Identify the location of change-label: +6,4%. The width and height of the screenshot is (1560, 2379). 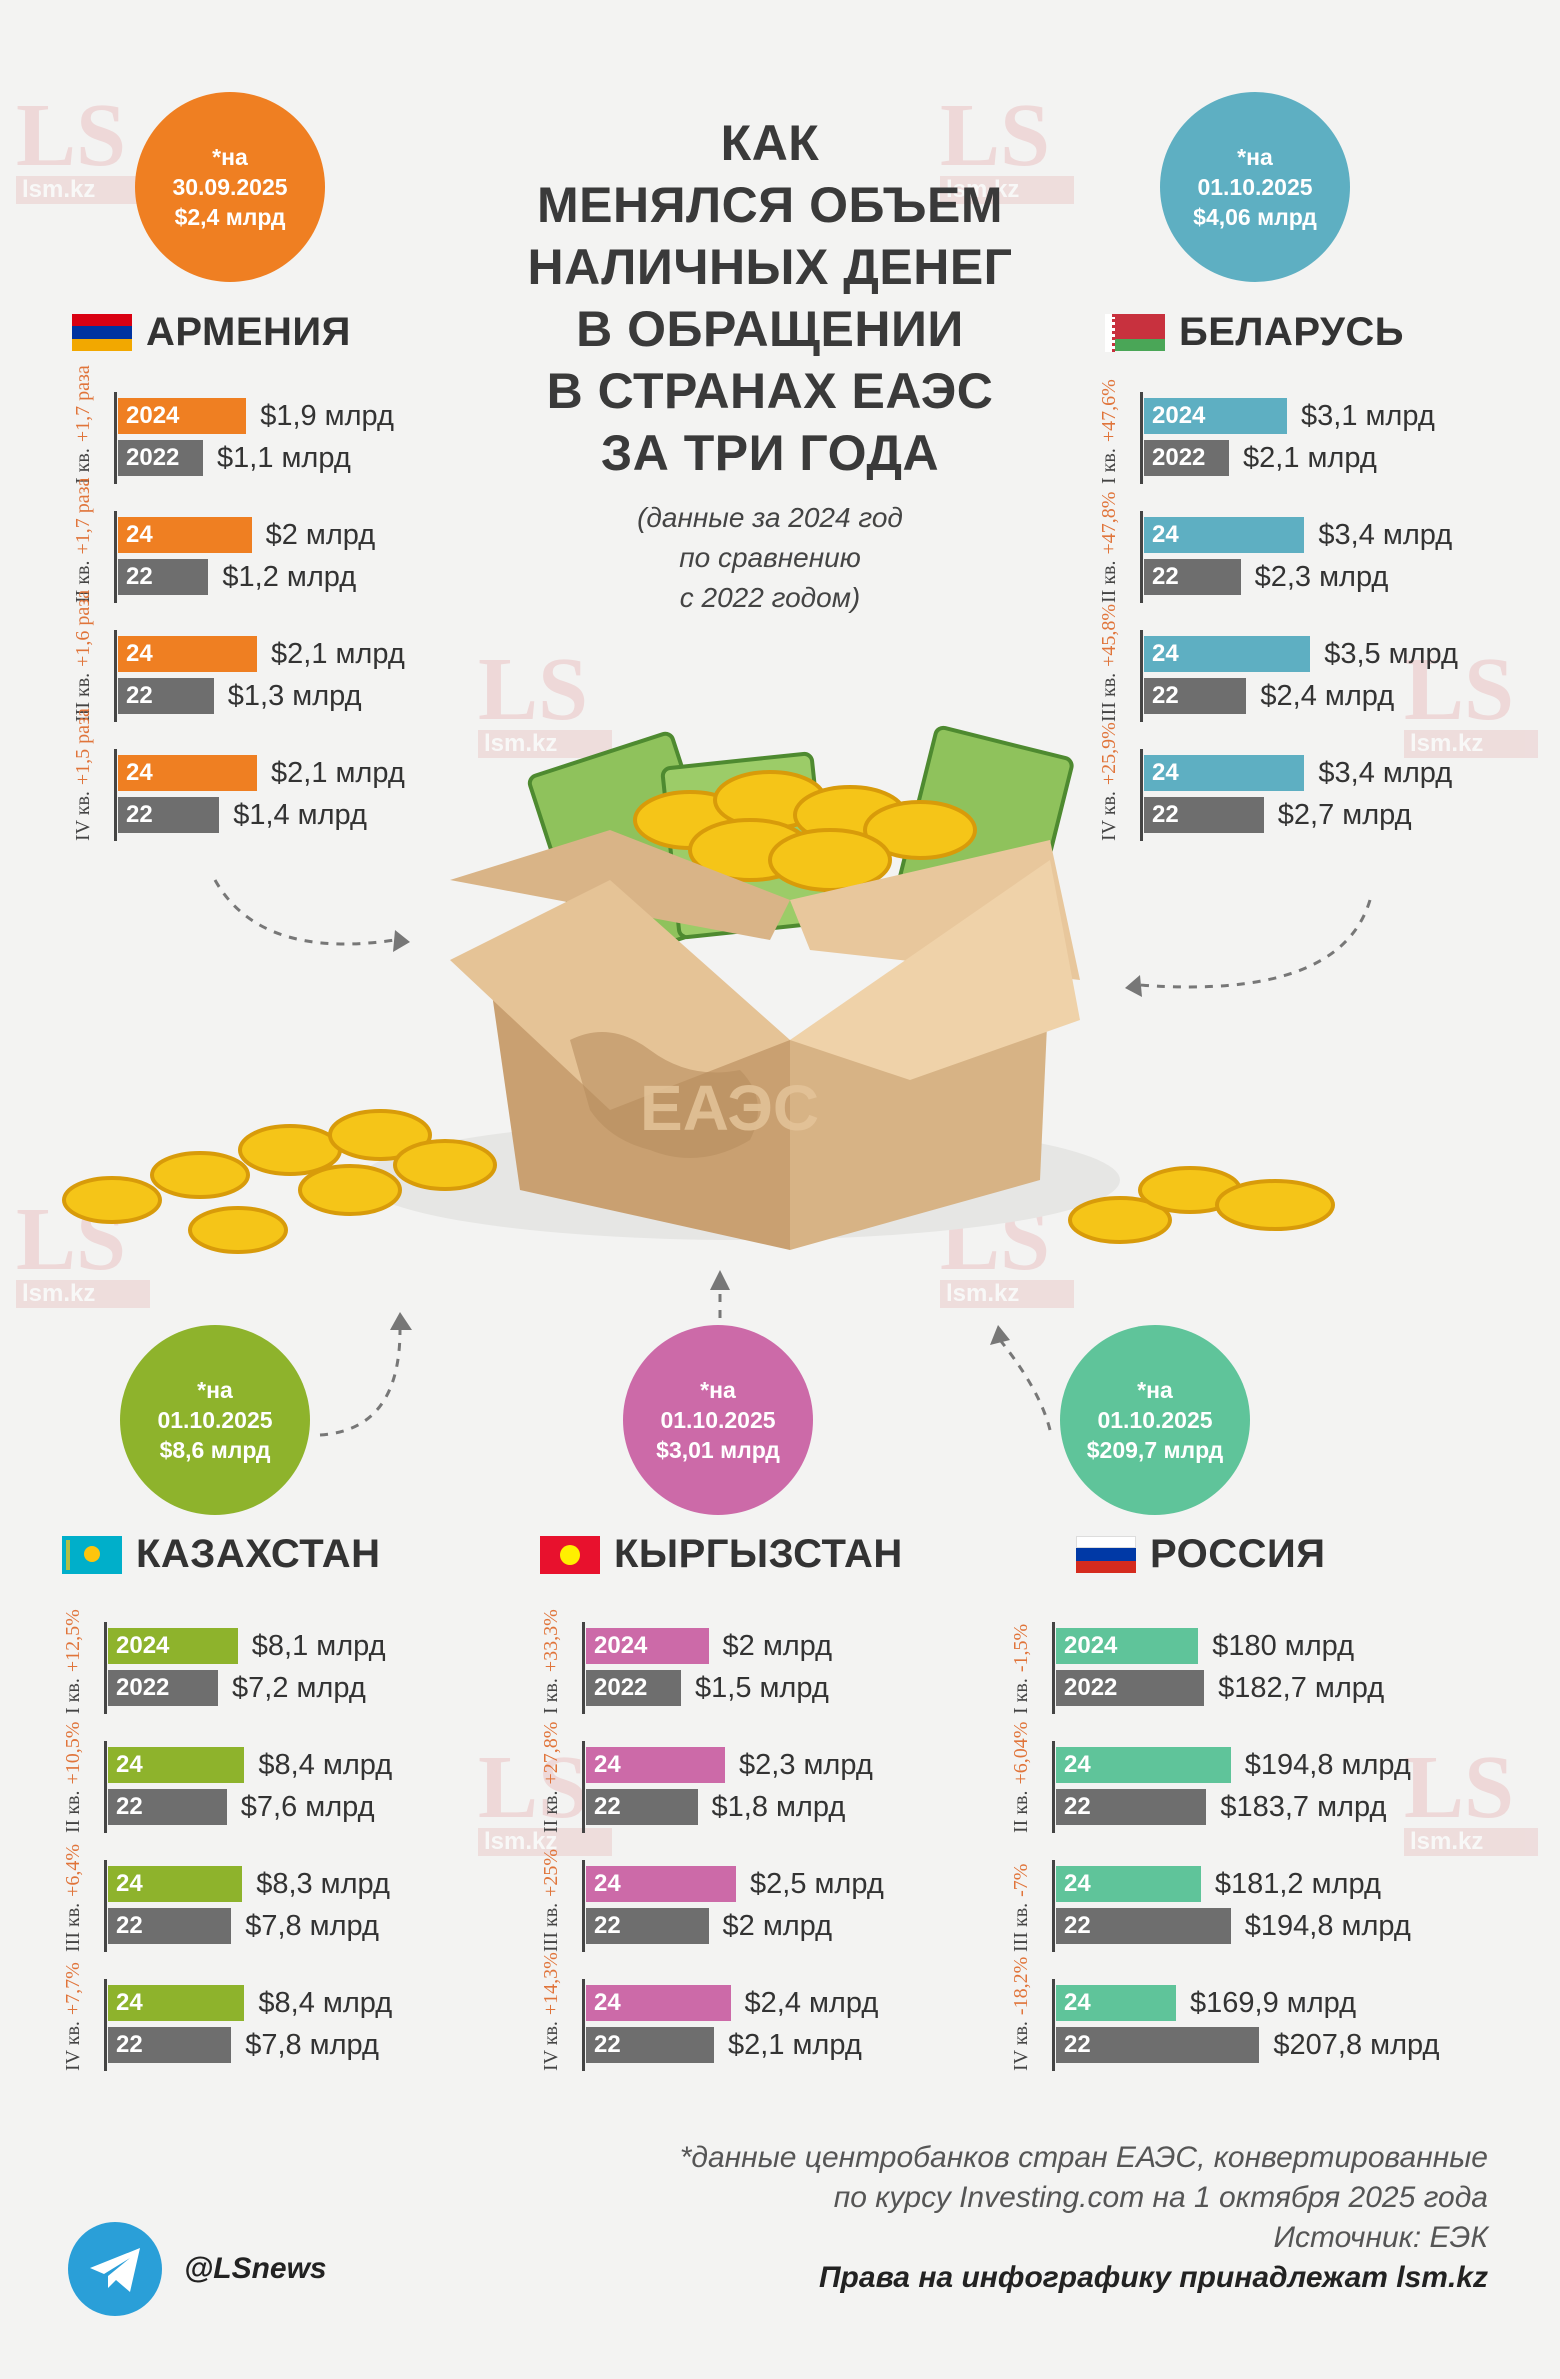
(73, 1870).